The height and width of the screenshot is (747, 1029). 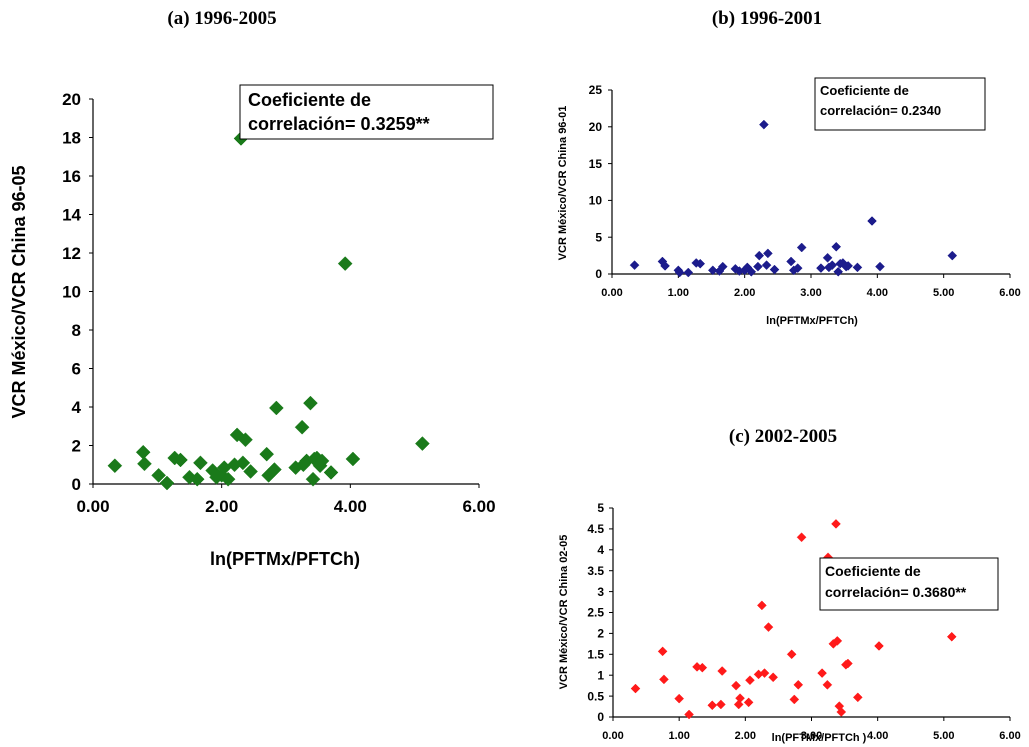 What do you see at coordinates (71, 214) in the screenshot?
I see `y-tick-label: 14` at bounding box center [71, 214].